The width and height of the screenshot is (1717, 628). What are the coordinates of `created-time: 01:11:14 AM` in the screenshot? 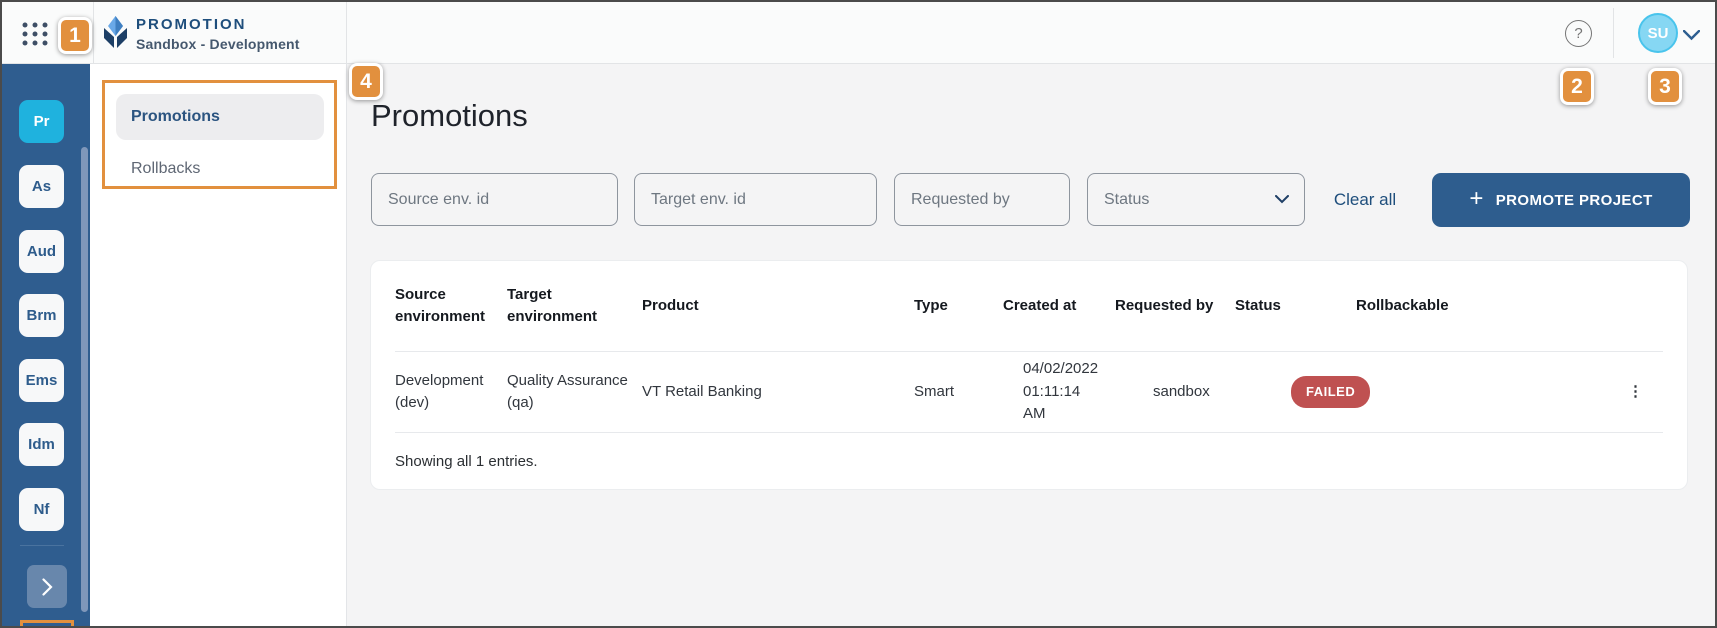 It's located at (1052, 402).